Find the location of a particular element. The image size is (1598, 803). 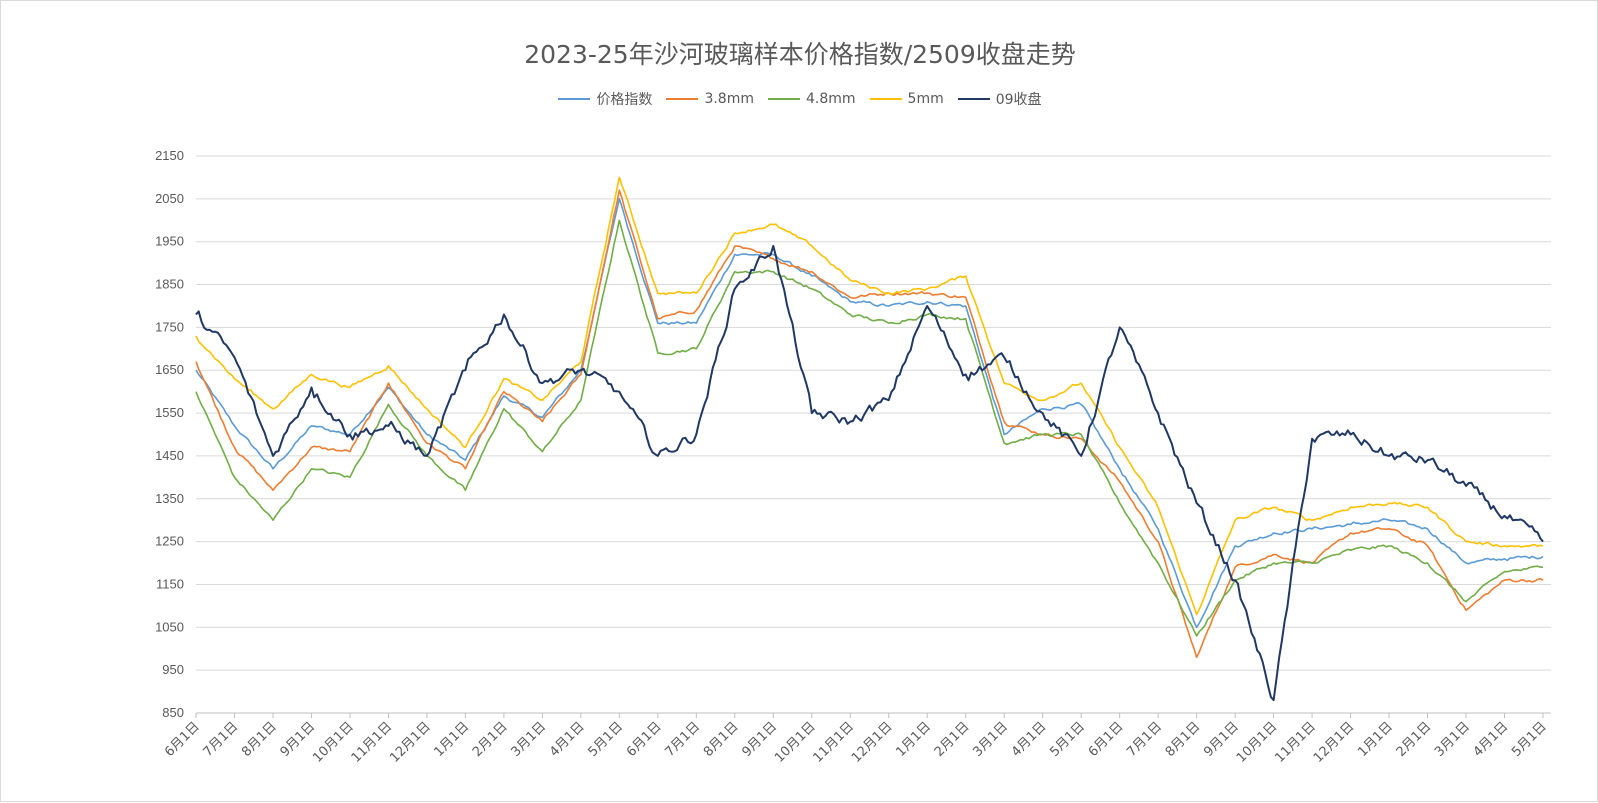

legend-label: 09收盘 is located at coordinates (1018, 100).